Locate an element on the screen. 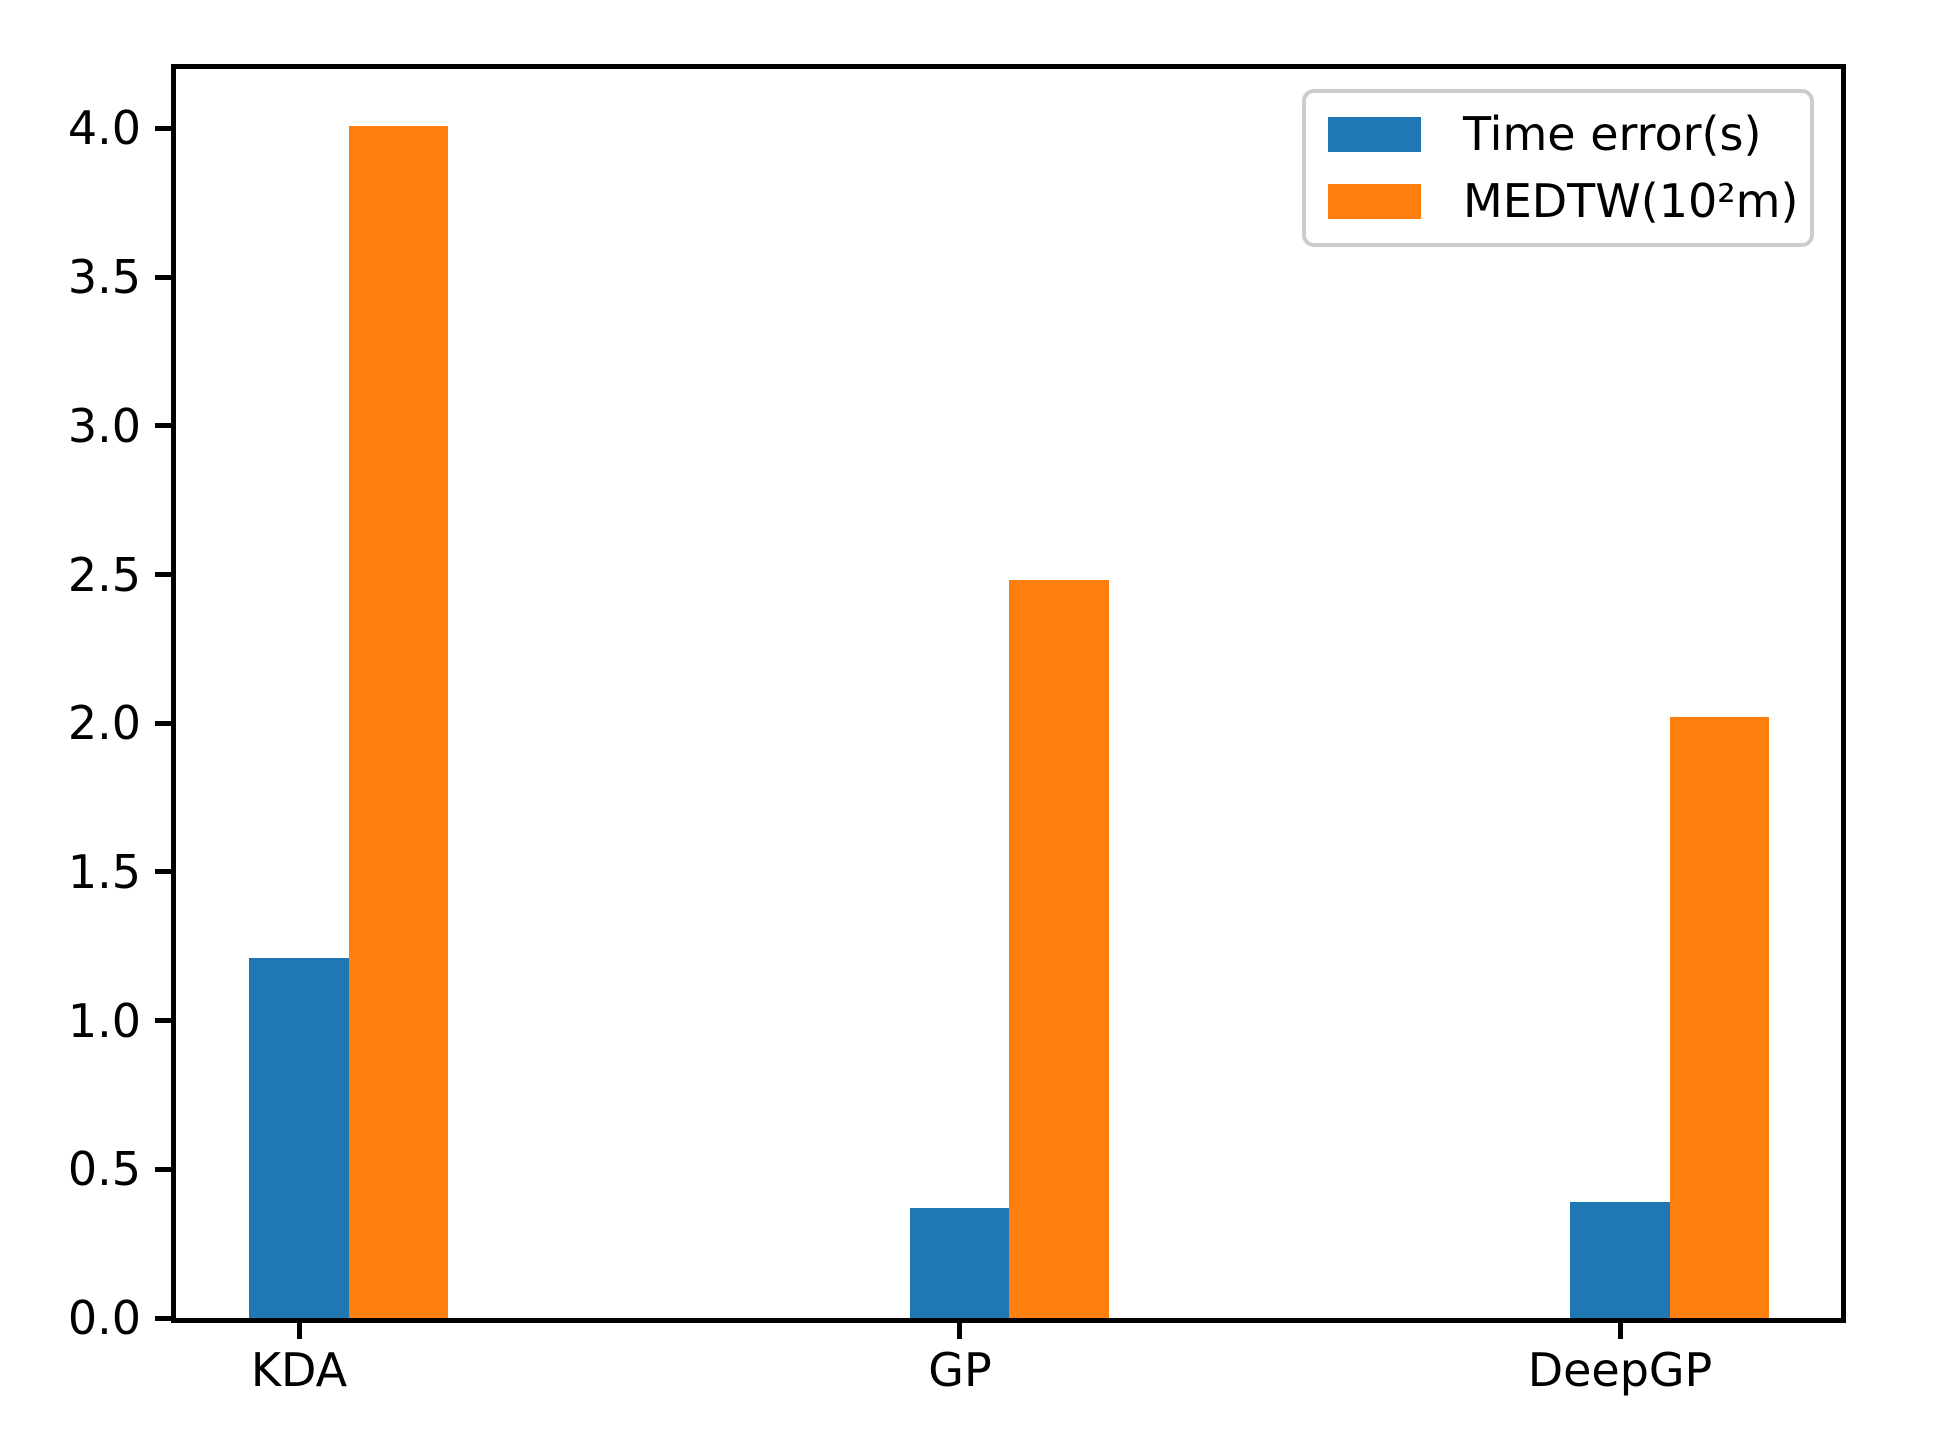 The image size is (1938, 1433). legend-swatch-medtw-10-m is located at coordinates (1374, 201).